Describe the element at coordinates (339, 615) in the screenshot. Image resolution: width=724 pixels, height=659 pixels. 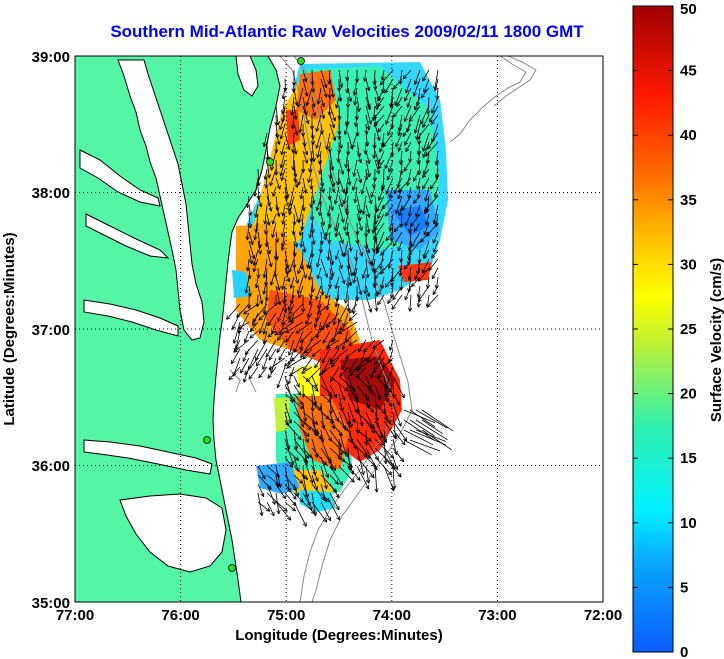
I see `x-axis-ticks: 77:00 76:00 75:00 74:00 73:00 72:00` at that location.